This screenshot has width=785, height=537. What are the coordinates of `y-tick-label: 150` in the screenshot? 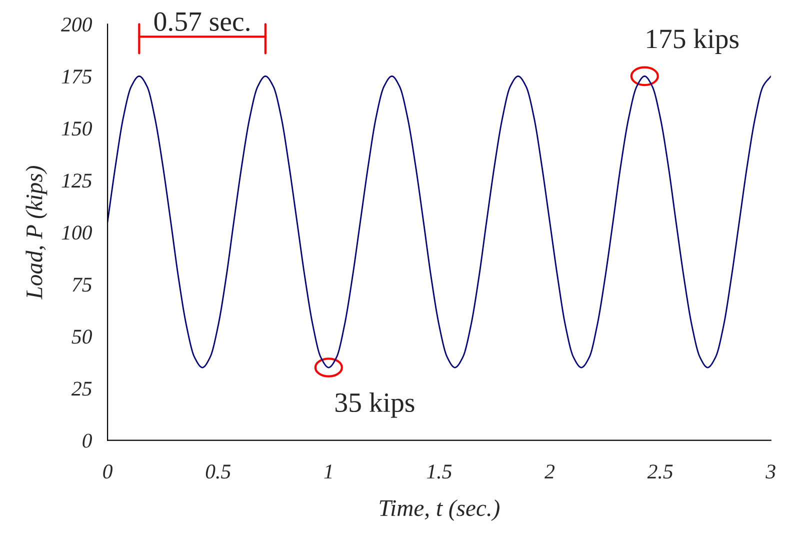 It's located at (77, 129).